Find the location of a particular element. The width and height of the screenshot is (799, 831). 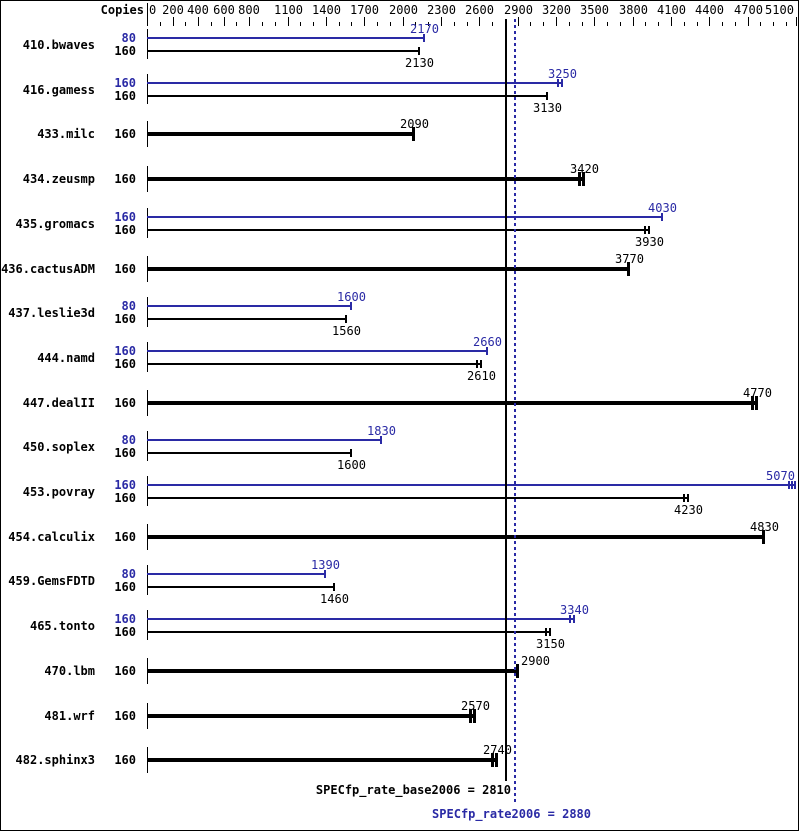

value-label: 3250 is located at coordinates (562, 74).